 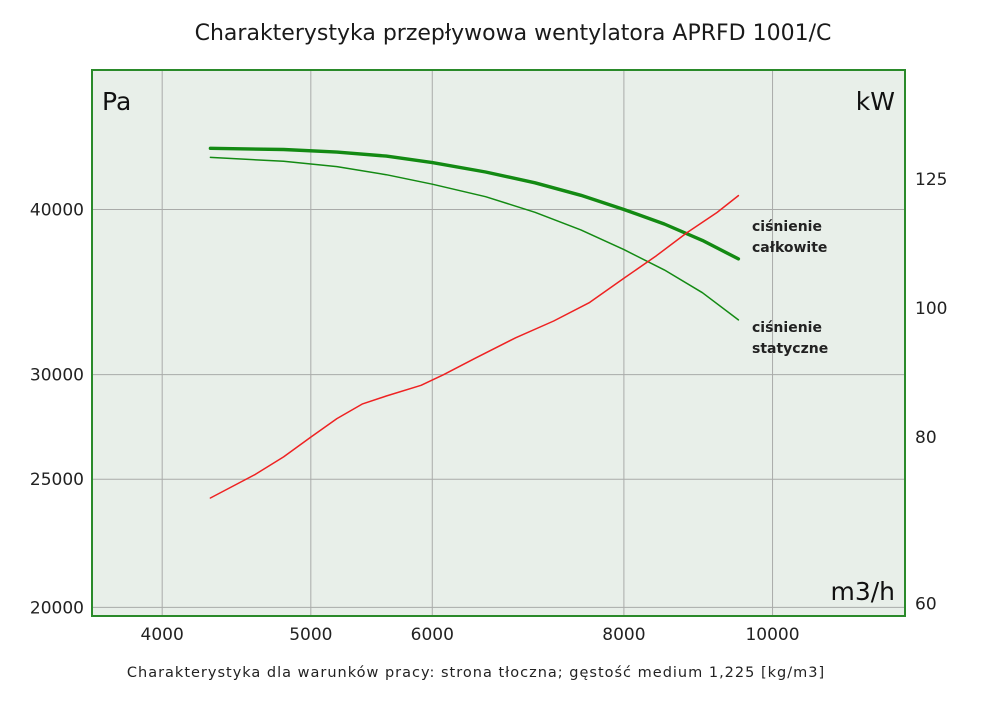 I want to click on y-right-tick-label: 80, so click(x=926, y=438).